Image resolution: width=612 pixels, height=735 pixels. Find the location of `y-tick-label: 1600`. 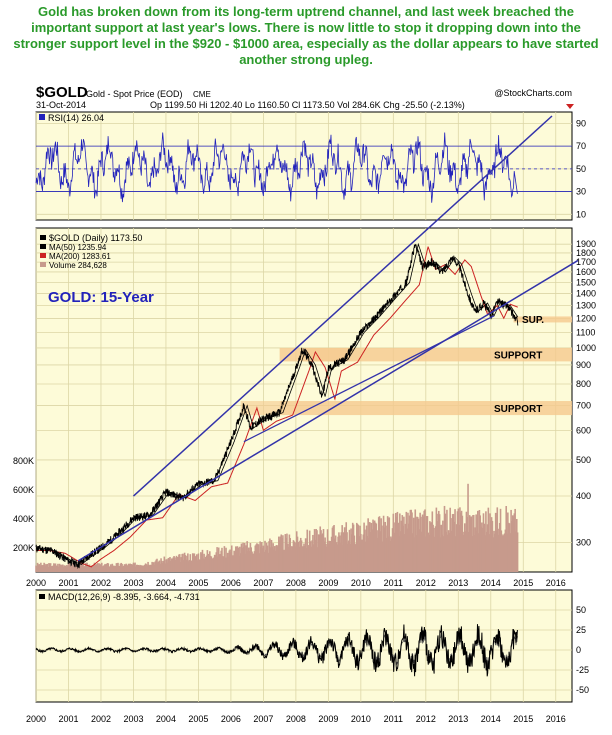

y-tick-label: 1600 is located at coordinates (586, 272).